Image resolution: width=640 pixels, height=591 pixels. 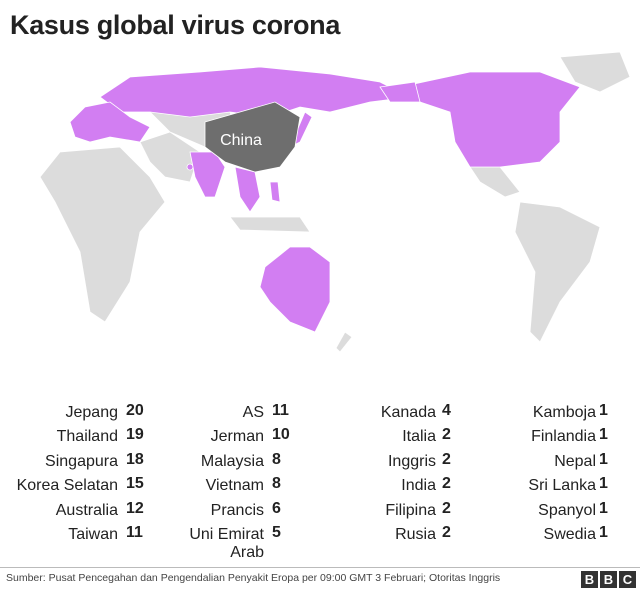 I want to click on case-count: 6, so click(x=276, y=508).